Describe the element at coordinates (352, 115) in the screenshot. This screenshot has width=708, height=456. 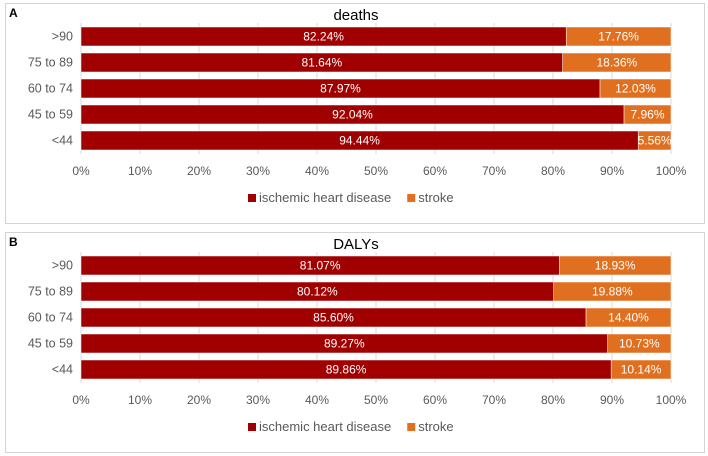
I see `data-label: 92.04%` at that location.